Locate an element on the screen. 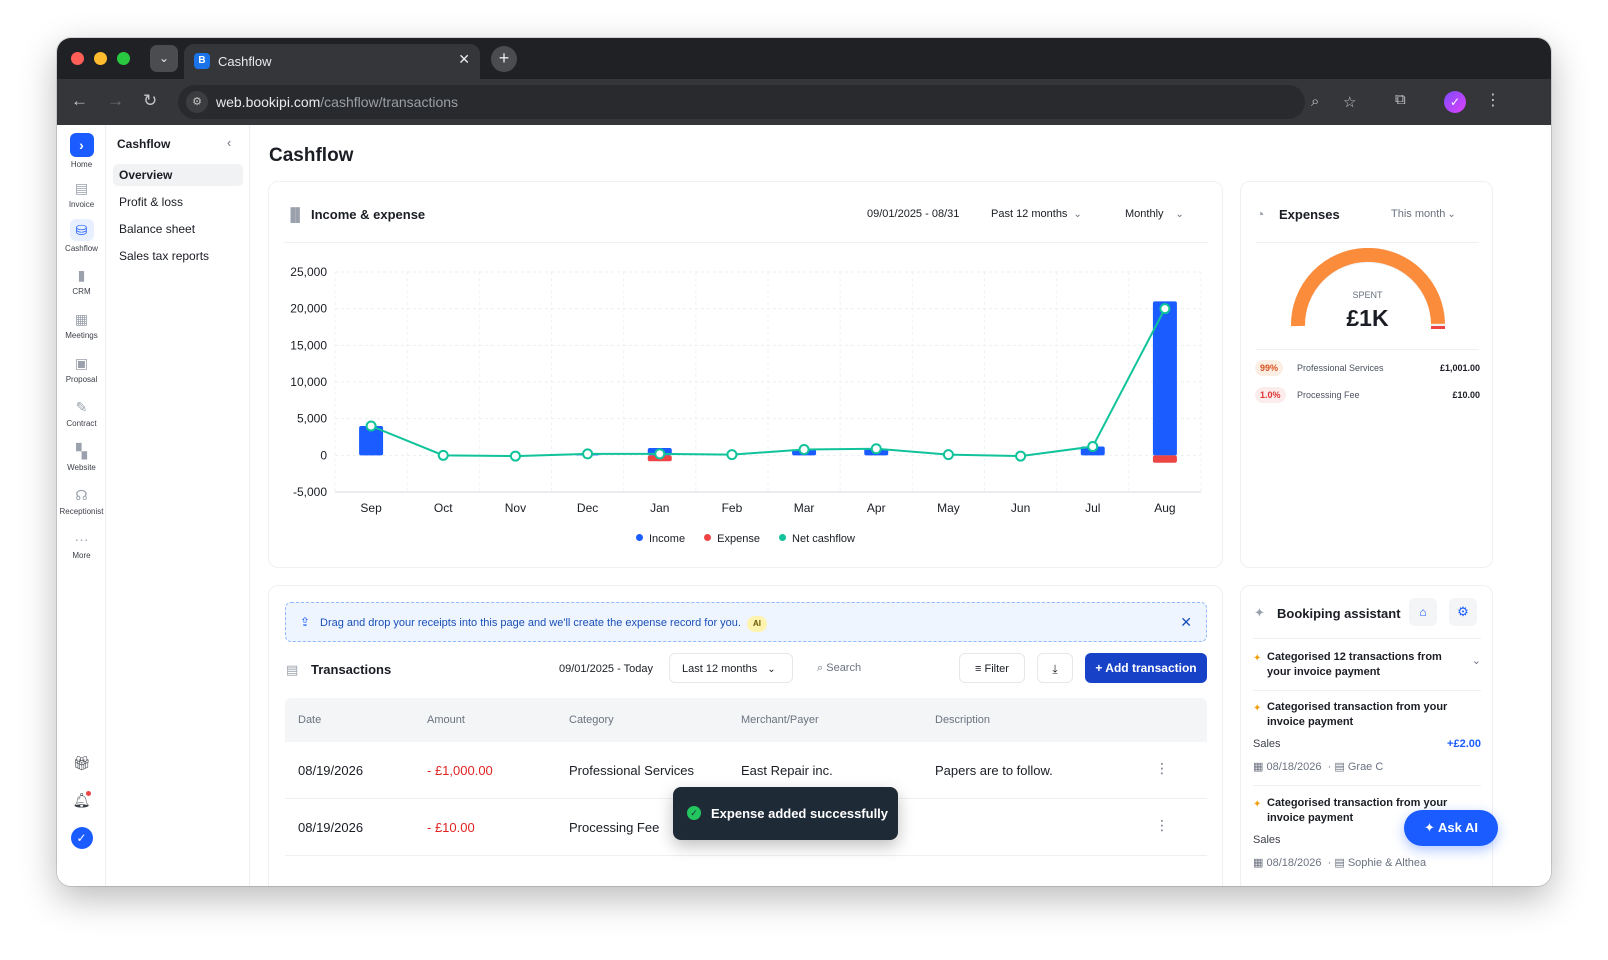  close-window-button is located at coordinates (77, 58).